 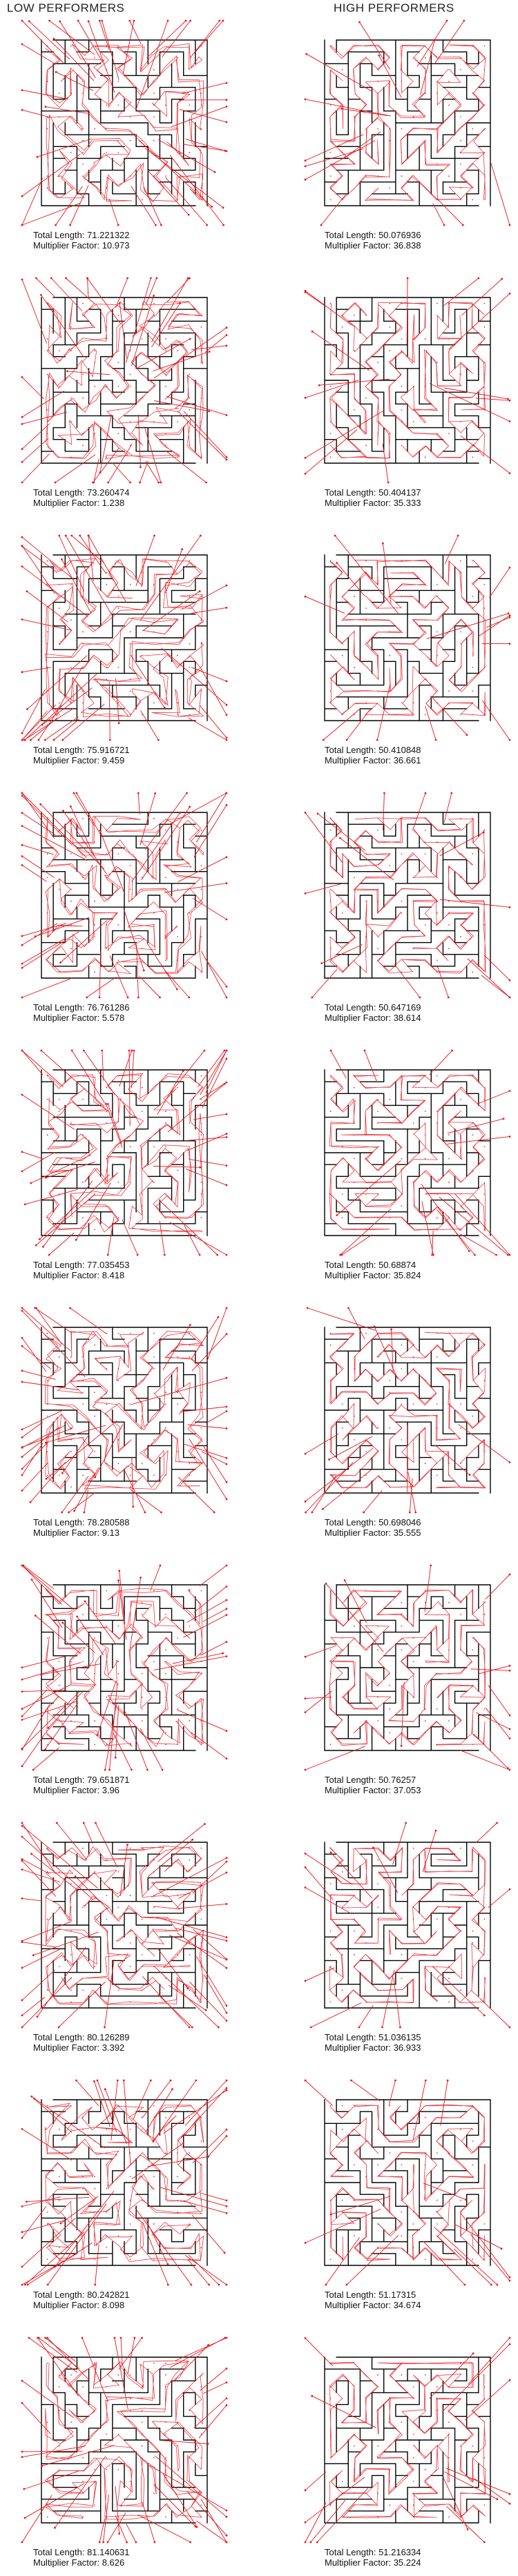 I want to click on label-value: 78.280588, so click(x=108, y=1522).